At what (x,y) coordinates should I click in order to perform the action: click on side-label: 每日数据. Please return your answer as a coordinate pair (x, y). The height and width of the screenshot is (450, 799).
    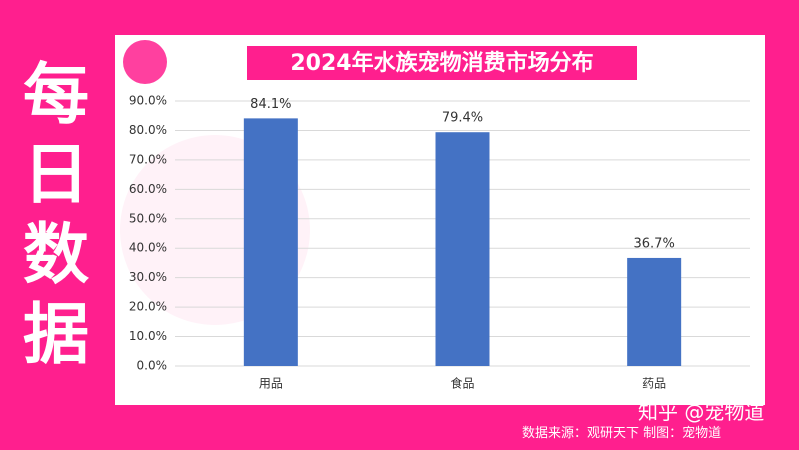
    Looking at the image, I should click on (56, 214).